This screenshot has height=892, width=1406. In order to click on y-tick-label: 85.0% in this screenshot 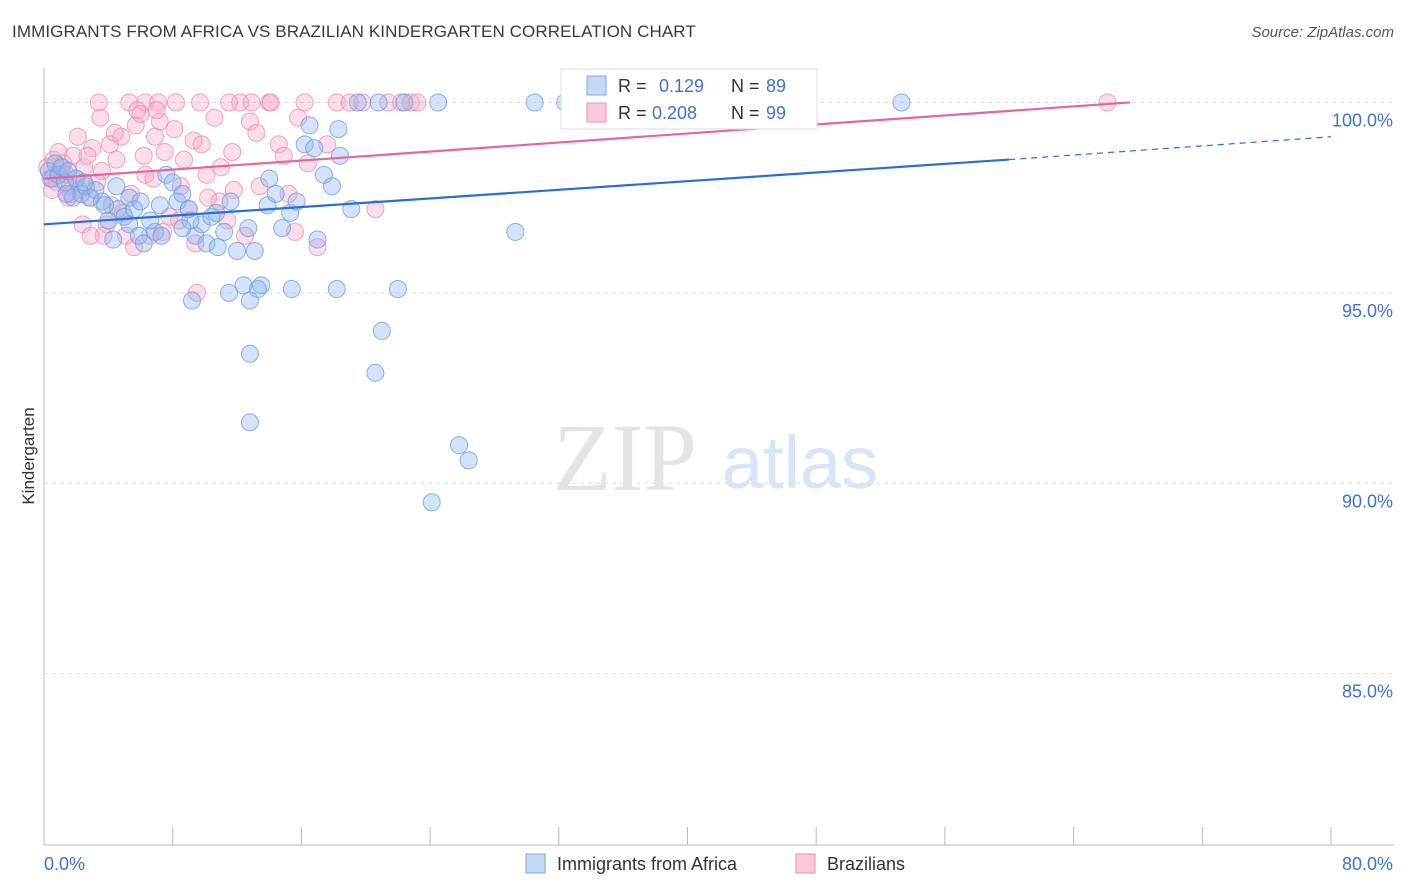, I will do `click(1367, 692)`.